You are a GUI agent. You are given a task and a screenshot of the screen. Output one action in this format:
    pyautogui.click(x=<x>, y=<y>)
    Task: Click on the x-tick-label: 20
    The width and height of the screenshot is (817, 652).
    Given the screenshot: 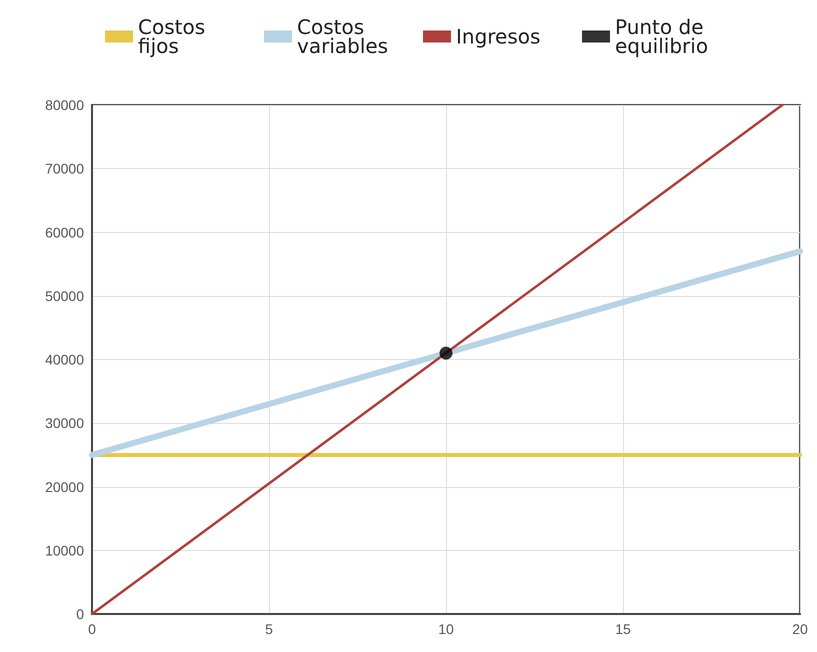 What is the action you would take?
    pyautogui.click(x=800, y=629)
    